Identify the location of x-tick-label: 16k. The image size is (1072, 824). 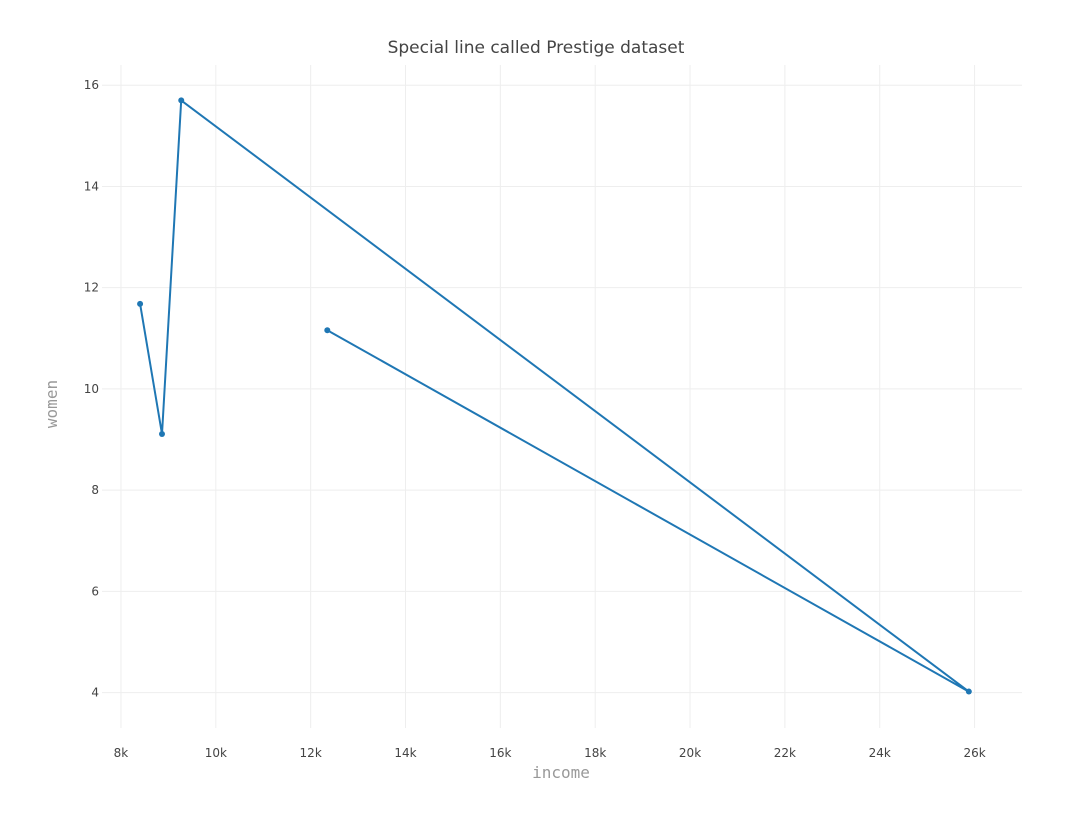
(500, 753).